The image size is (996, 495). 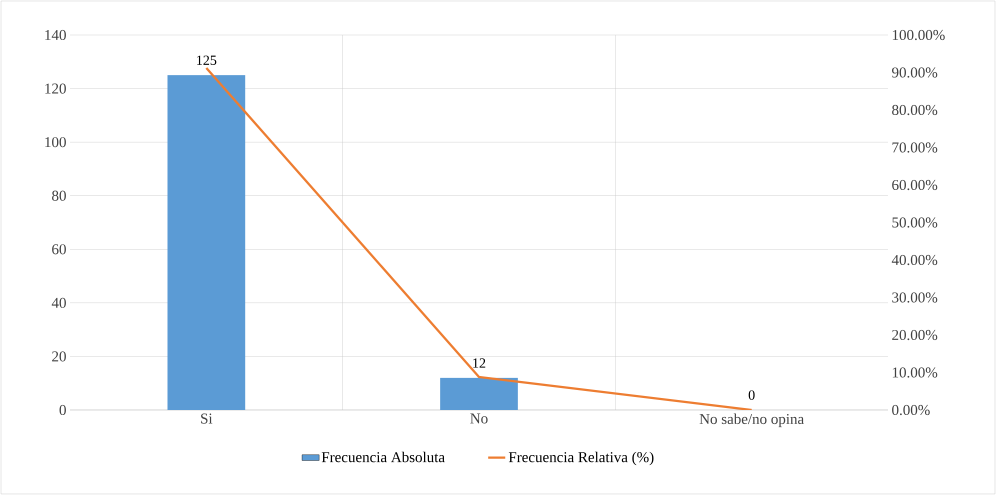 What do you see at coordinates (752, 421) in the screenshot?
I see `x-tick-label: No sabe/no opina` at bounding box center [752, 421].